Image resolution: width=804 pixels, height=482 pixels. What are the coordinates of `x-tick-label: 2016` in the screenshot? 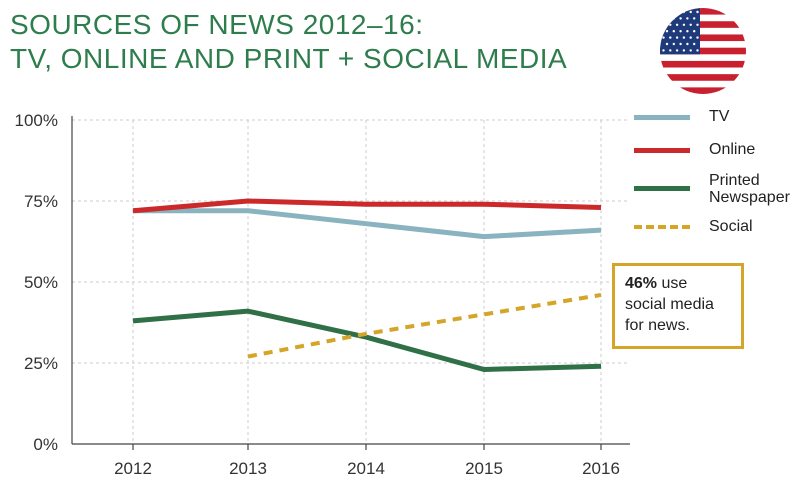 It's located at (601, 468).